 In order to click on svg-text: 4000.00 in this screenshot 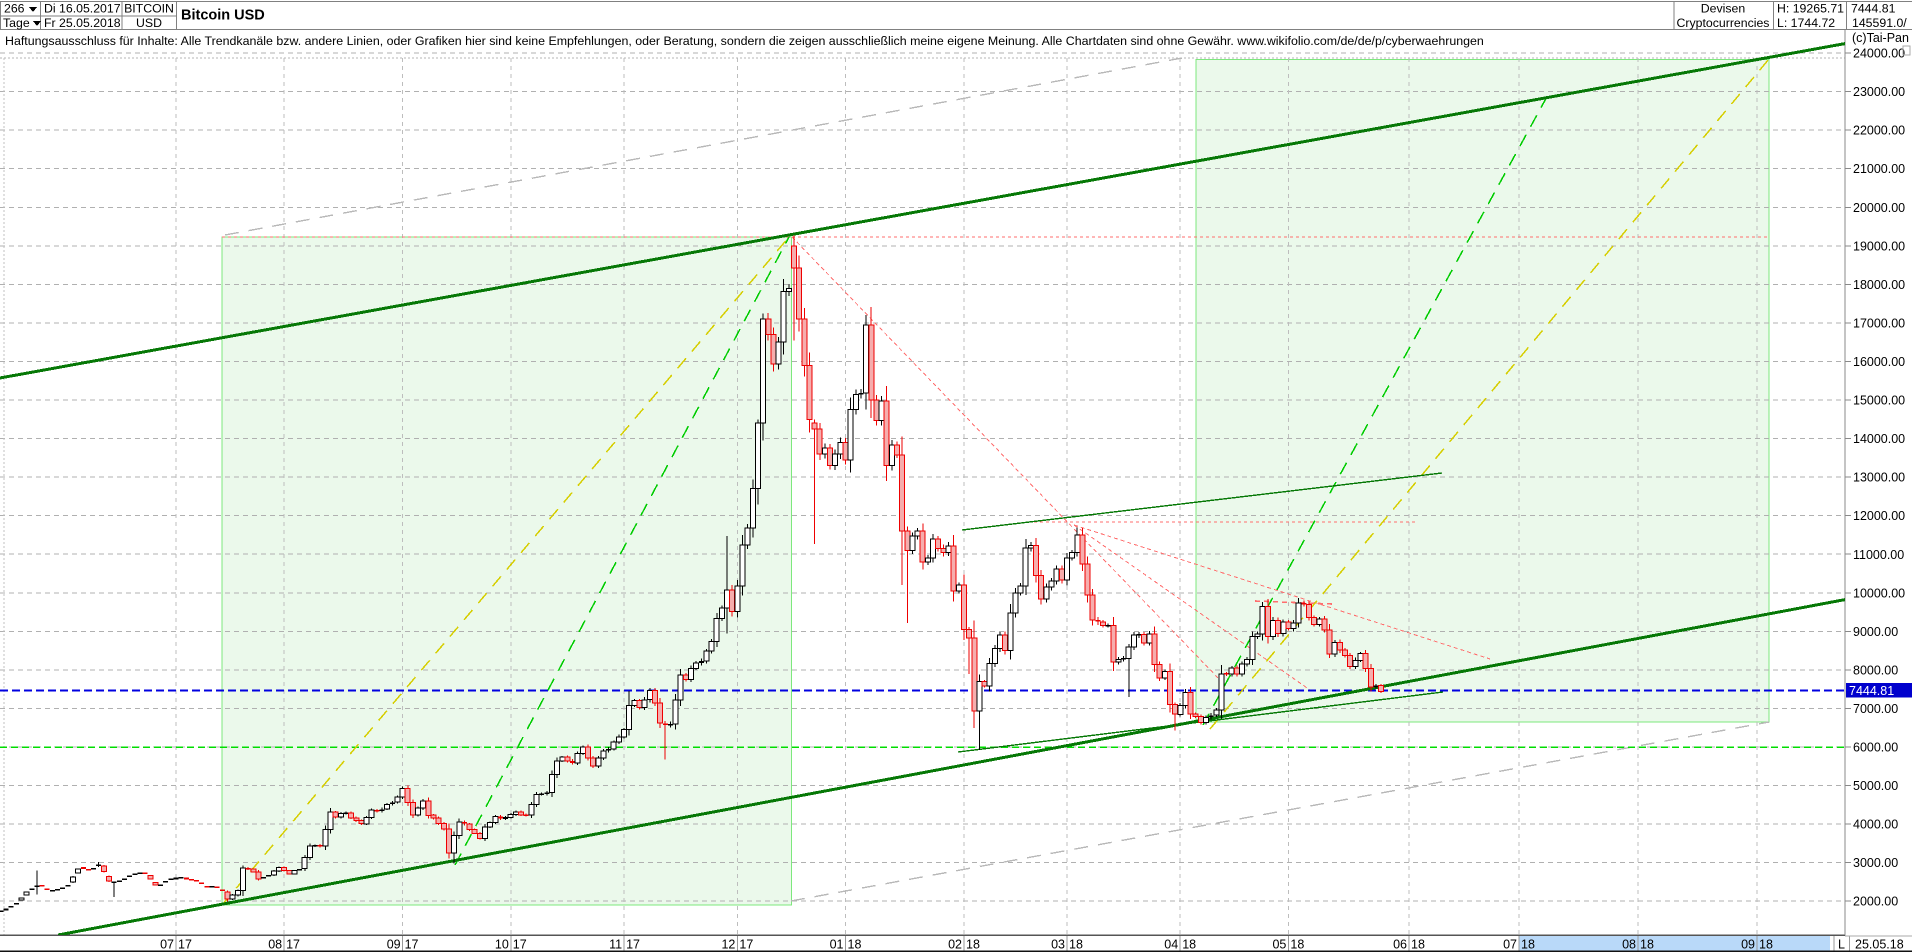, I will do `click(1875, 825)`.